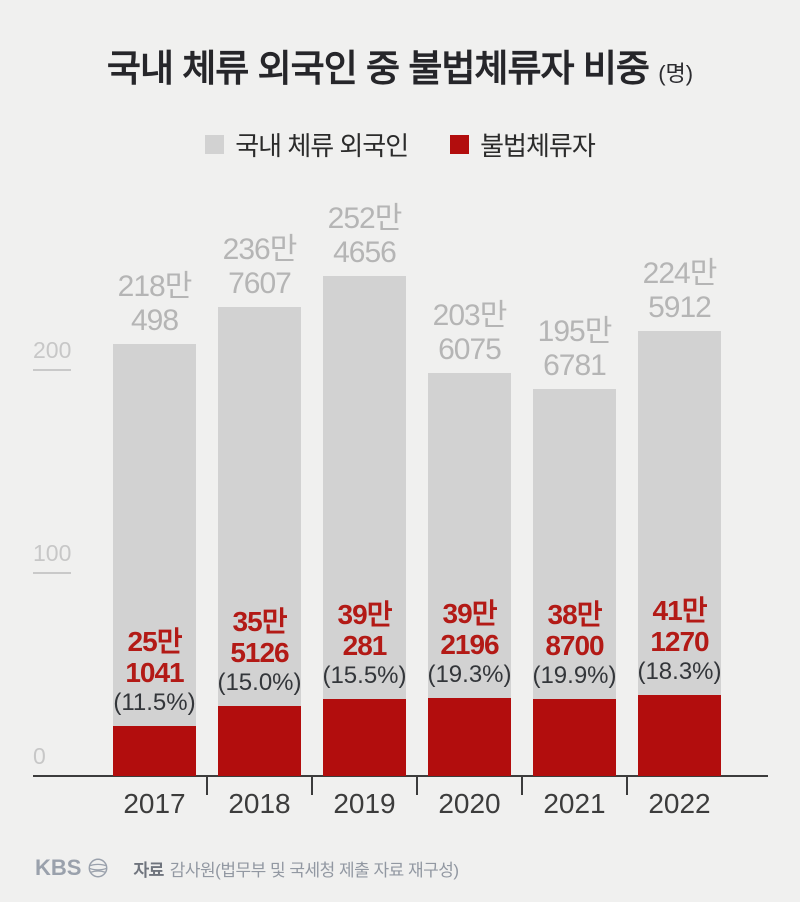 Image resolution: width=800 pixels, height=902 pixels. What do you see at coordinates (538, 146) in the screenshot?
I see `legend-label-illegal: 불법체류자` at bounding box center [538, 146].